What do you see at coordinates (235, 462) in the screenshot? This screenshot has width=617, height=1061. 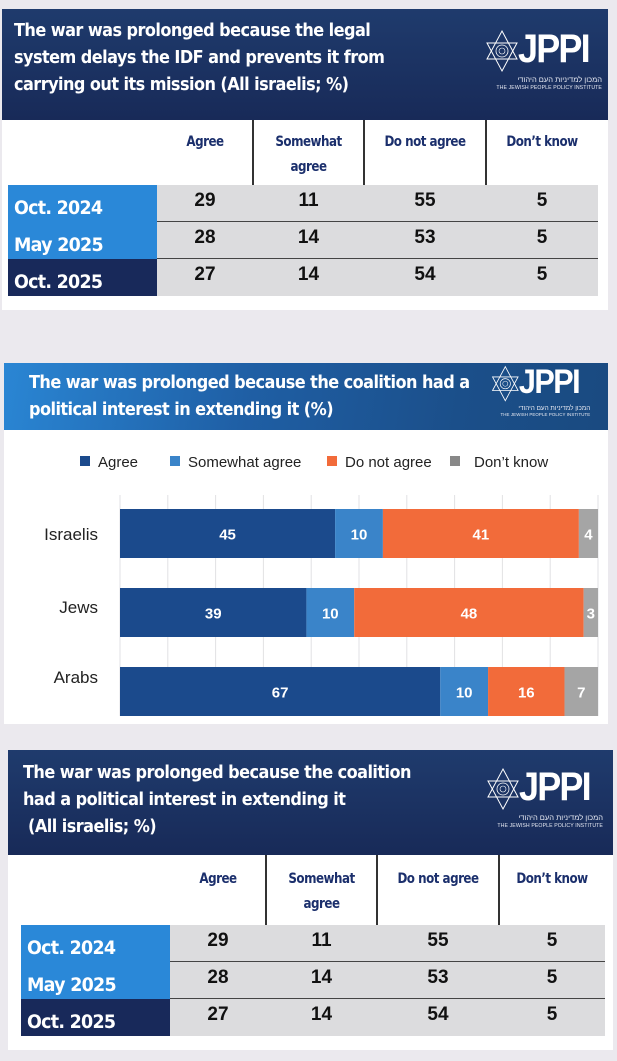 I see `legend-item: Somewhat agree` at bounding box center [235, 462].